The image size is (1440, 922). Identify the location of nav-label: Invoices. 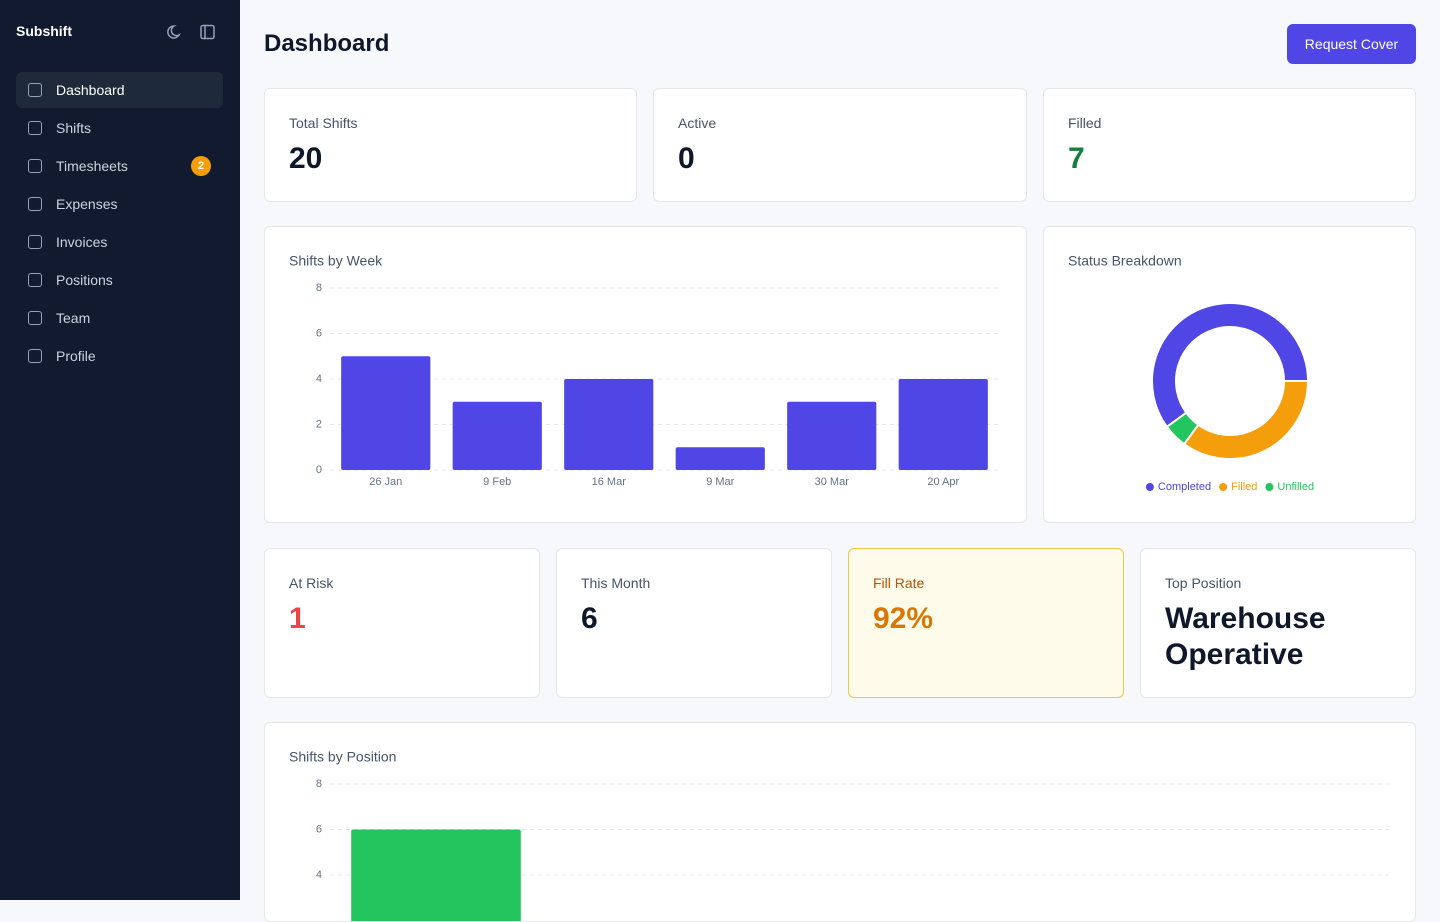
(81, 242).